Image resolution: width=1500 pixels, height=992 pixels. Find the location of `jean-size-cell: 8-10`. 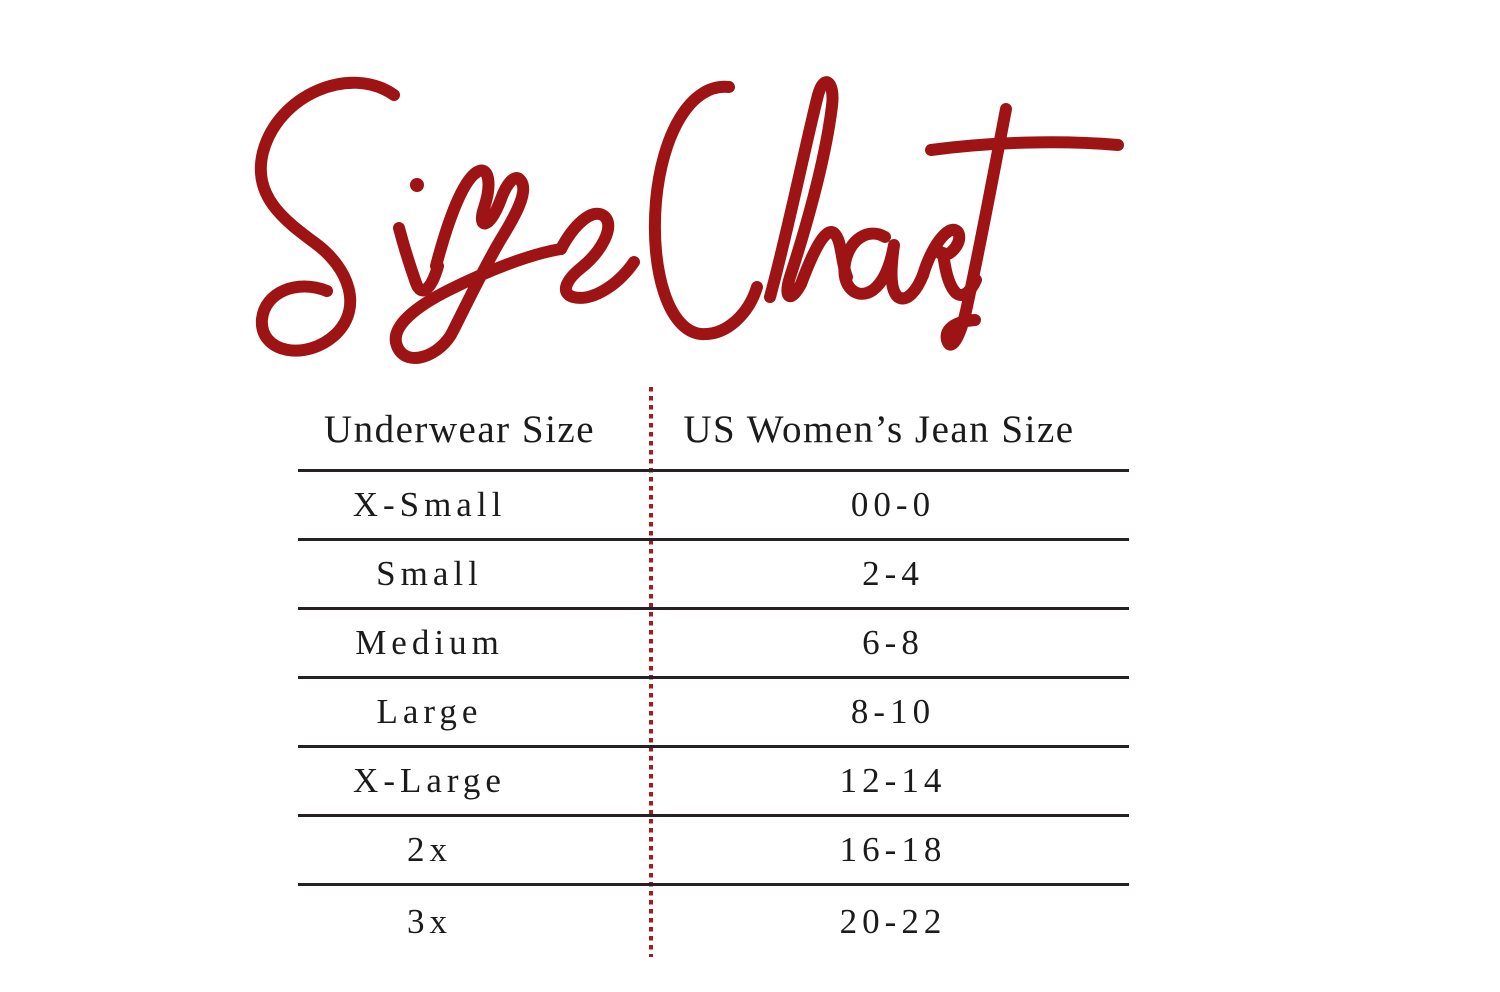

jean-size-cell: 8-10 is located at coordinates (893, 711).